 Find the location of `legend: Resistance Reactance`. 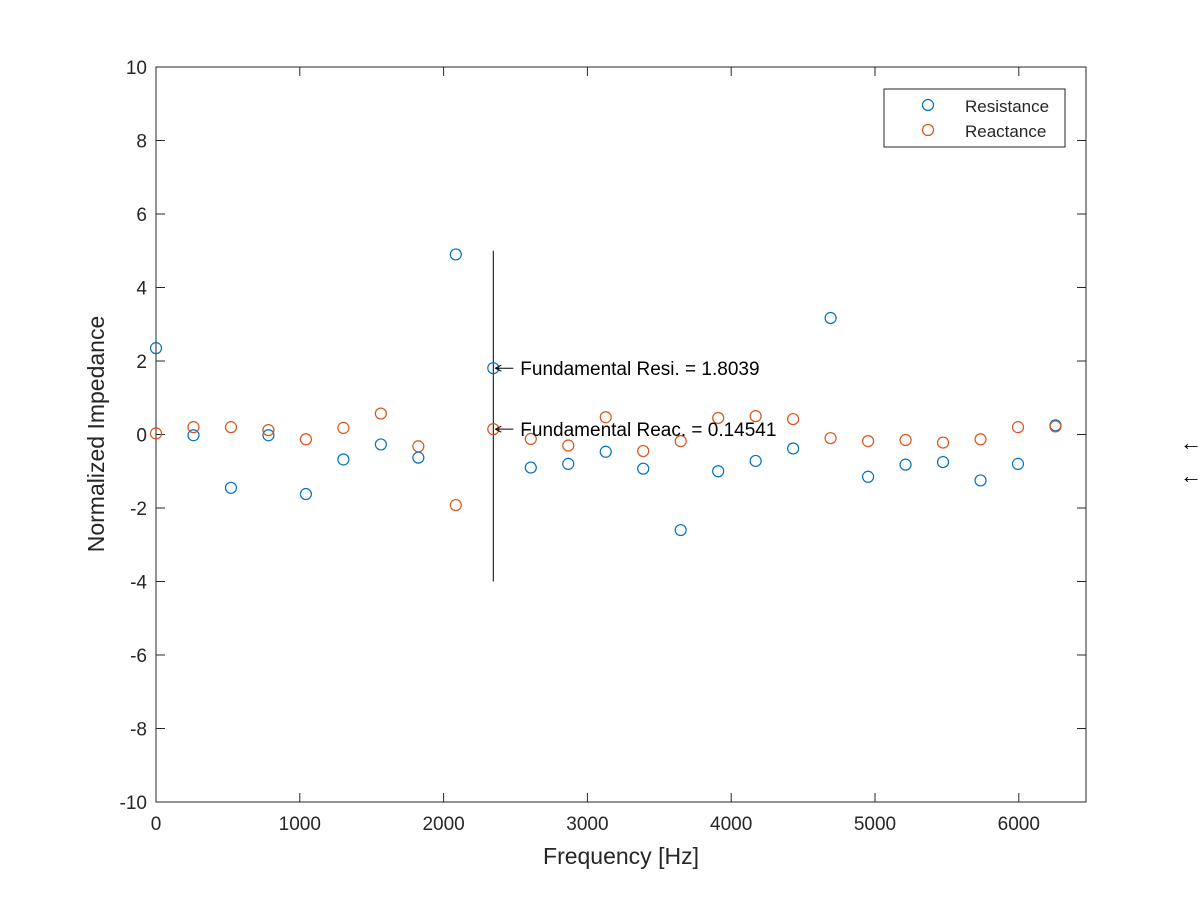

legend: Resistance Reactance is located at coordinates (974, 118).